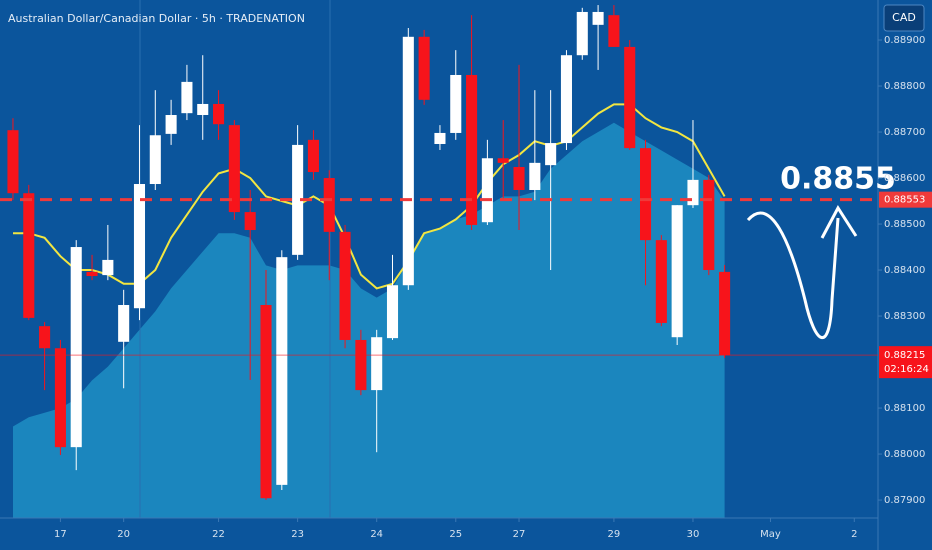  What do you see at coordinates (904, 408) in the screenshot?
I see `y-tick-label: 0.88100` at bounding box center [904, 408].